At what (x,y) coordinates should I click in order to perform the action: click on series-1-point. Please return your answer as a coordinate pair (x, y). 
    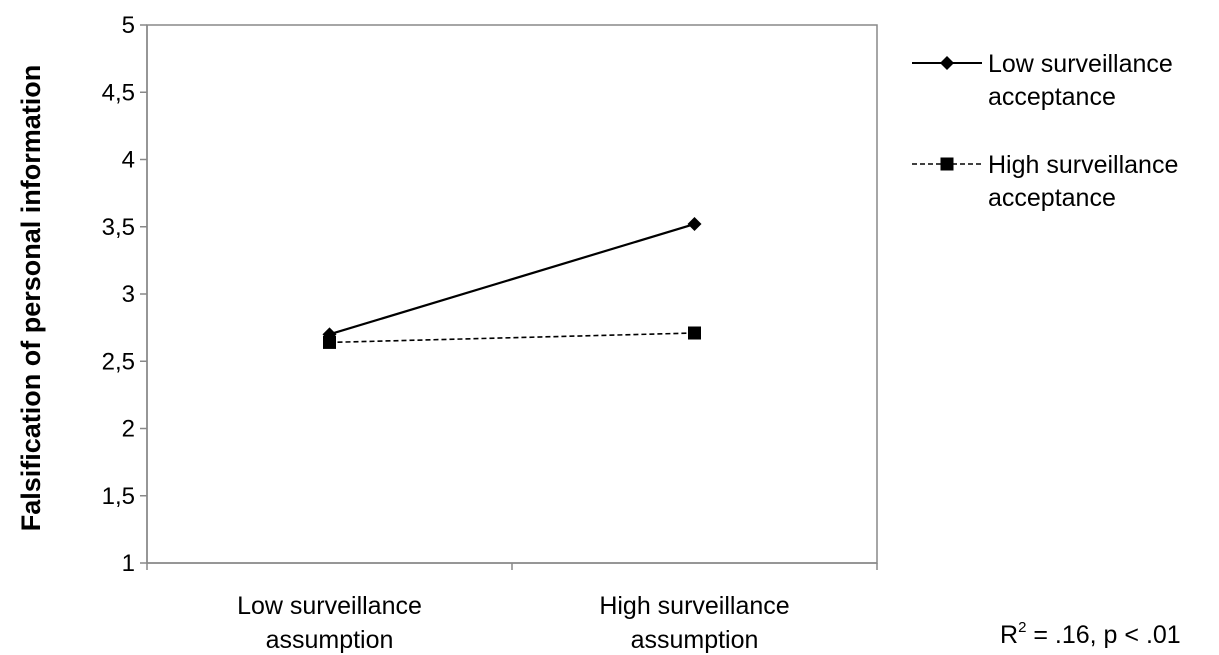
    Looking at the image, I should click on (694, 224).